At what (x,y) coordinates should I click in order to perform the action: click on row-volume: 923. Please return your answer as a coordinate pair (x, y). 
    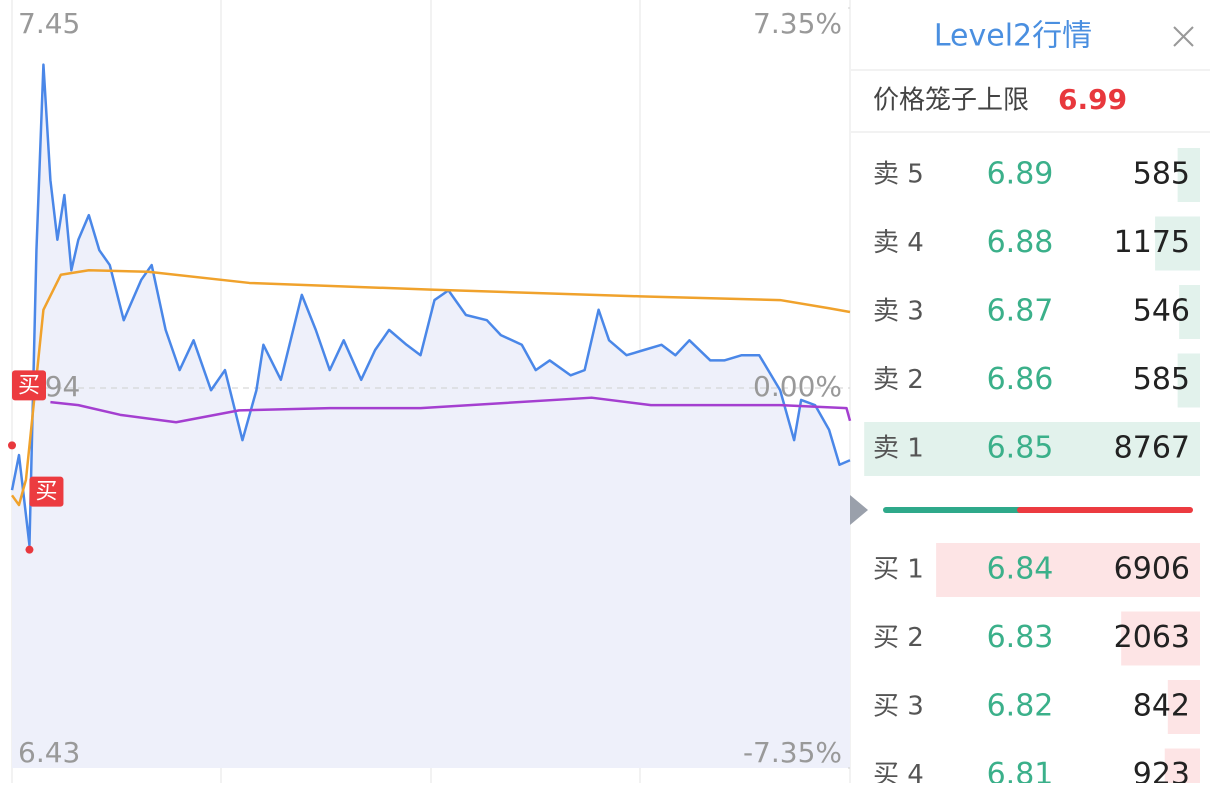
    Looking at the image, I should click on (1161, 770).